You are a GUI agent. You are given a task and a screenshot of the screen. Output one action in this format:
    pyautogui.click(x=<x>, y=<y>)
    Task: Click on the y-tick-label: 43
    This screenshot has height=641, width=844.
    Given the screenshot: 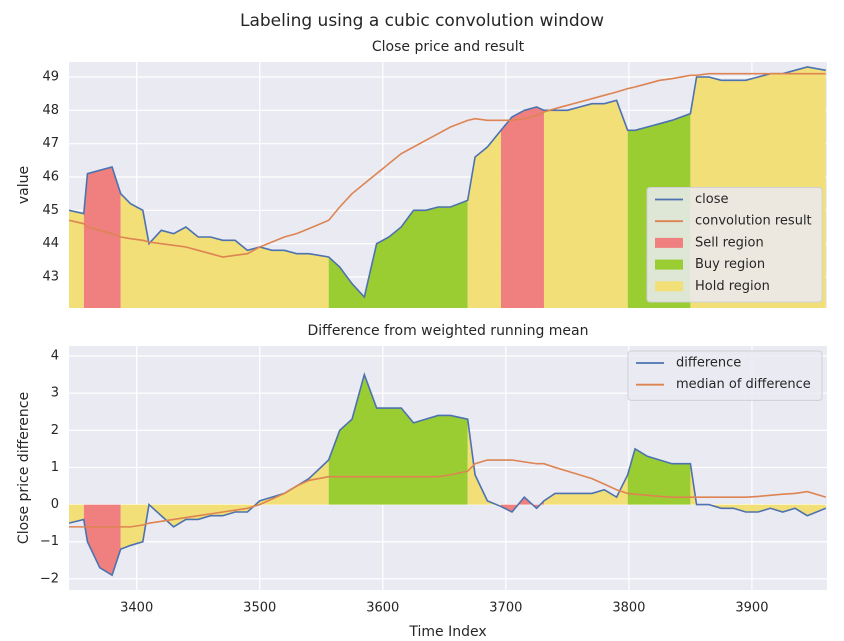 What is the action you would take?
    pyautogui.click(x=50, y=277)
    